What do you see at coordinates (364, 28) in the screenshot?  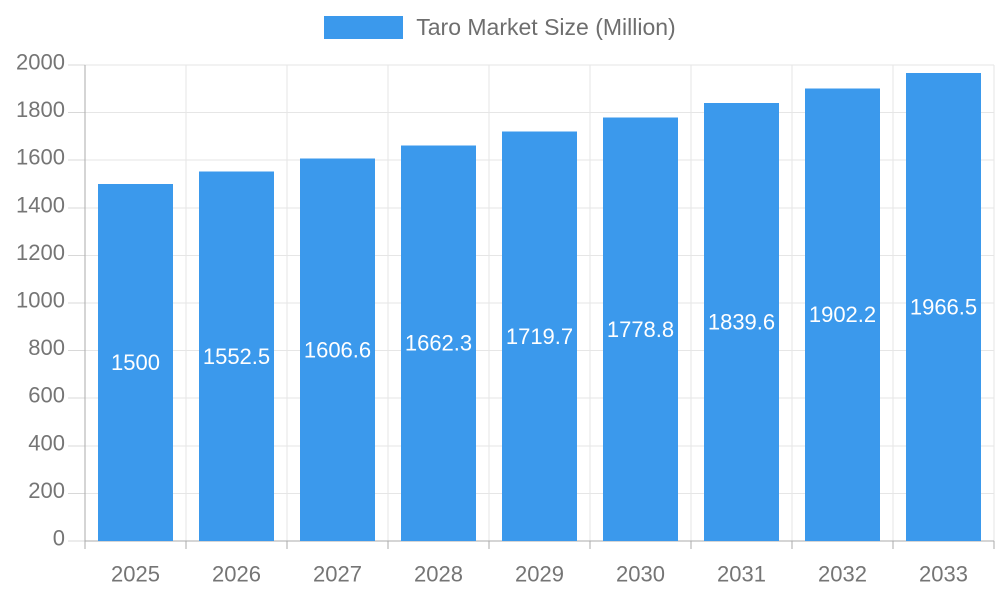 I see `legend-swatch` at bounding box center [364, 28].